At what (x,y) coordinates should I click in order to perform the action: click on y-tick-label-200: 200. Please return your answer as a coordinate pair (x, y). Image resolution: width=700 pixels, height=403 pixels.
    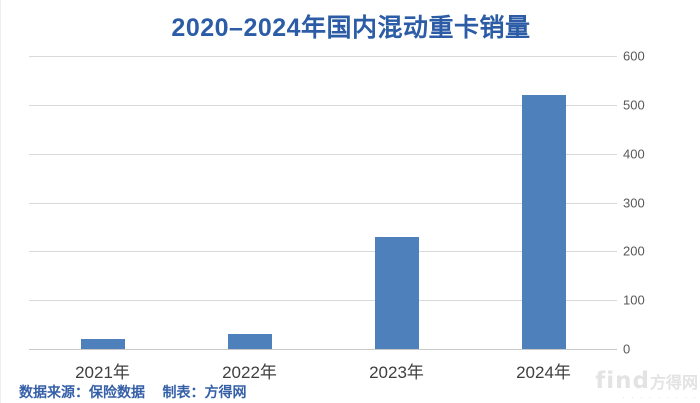
    Looking at the image, I should click on (634, 251).